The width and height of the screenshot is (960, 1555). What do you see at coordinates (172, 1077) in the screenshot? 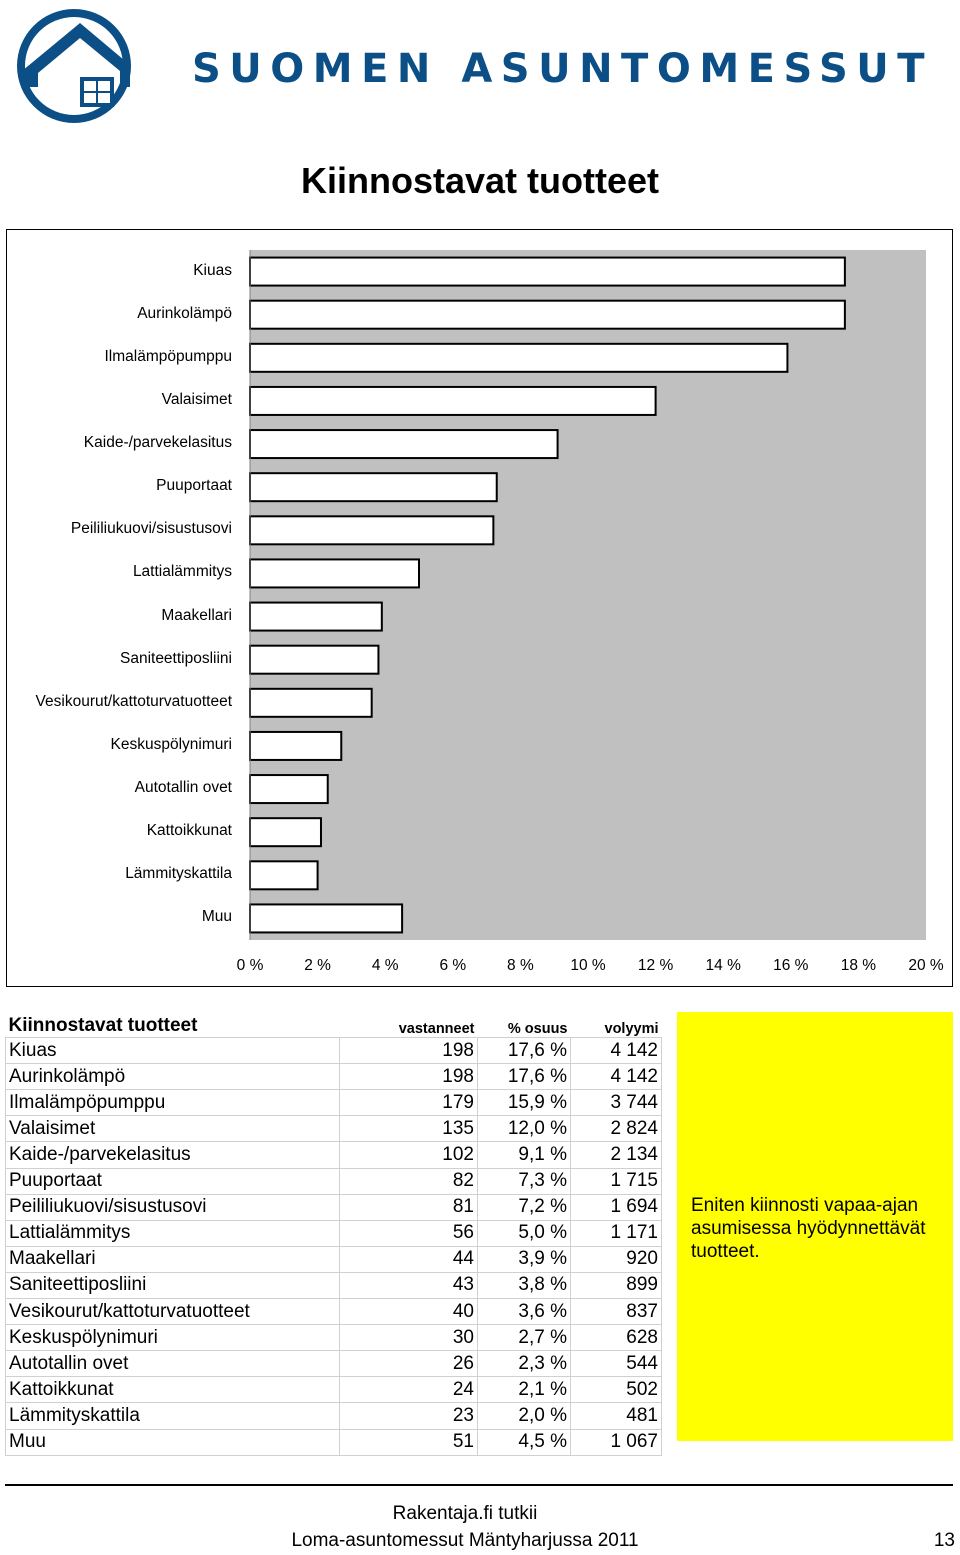
I see `cell-product: Aurinkolämpö` at bounding box center [172, 1077].